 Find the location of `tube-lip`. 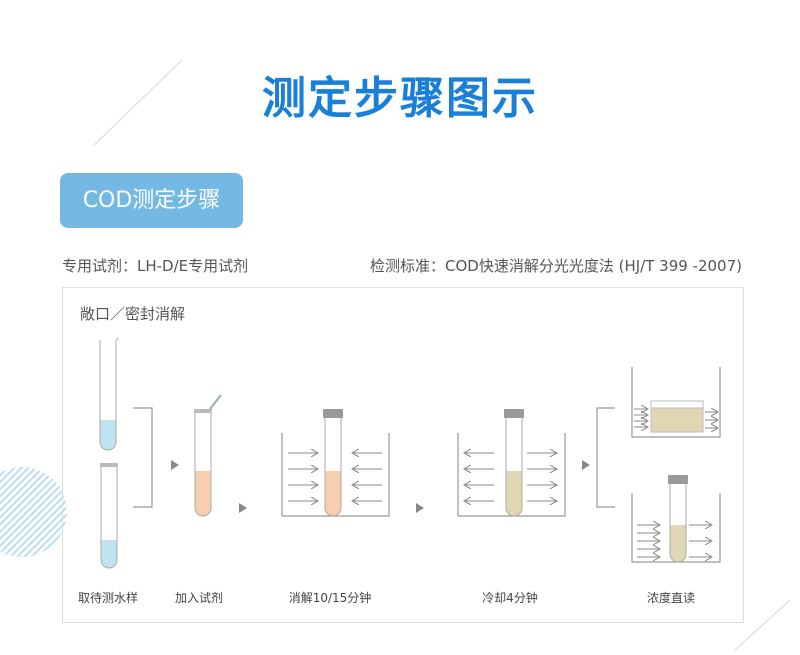

tube-lip is located at coordinates (117, 339).